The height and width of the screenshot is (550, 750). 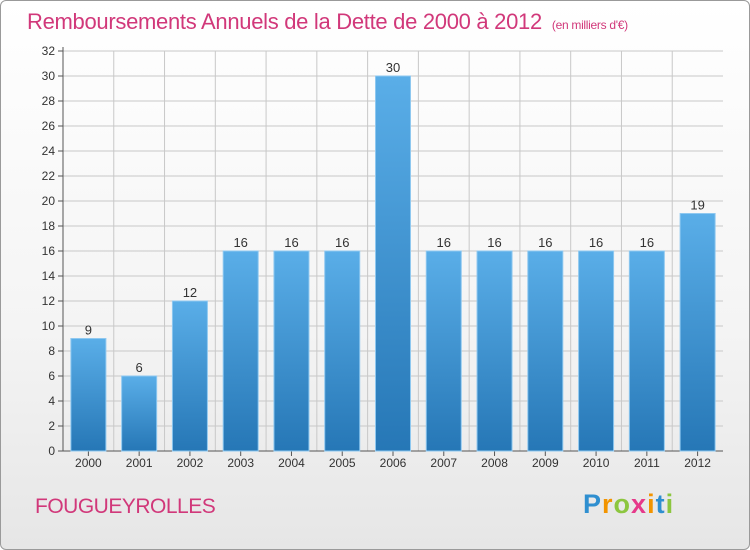 What do you see at coordinates (49, 176) in the screenshot?
I see `y-tick-label: 22` at bounding box center [49, 176].